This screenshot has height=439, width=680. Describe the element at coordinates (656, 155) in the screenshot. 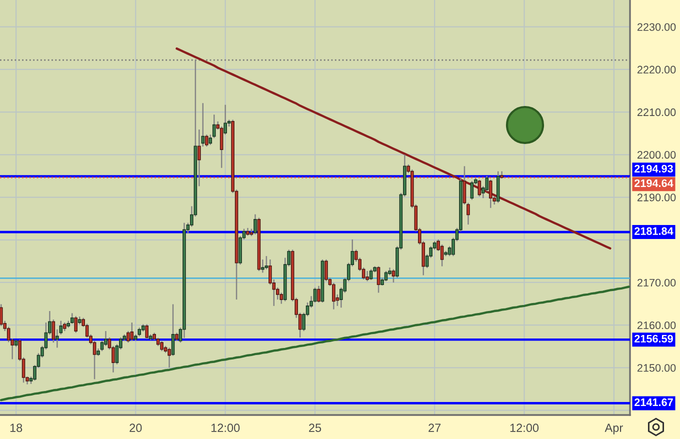

I see `y-tick-label: 2200.00` at that location.